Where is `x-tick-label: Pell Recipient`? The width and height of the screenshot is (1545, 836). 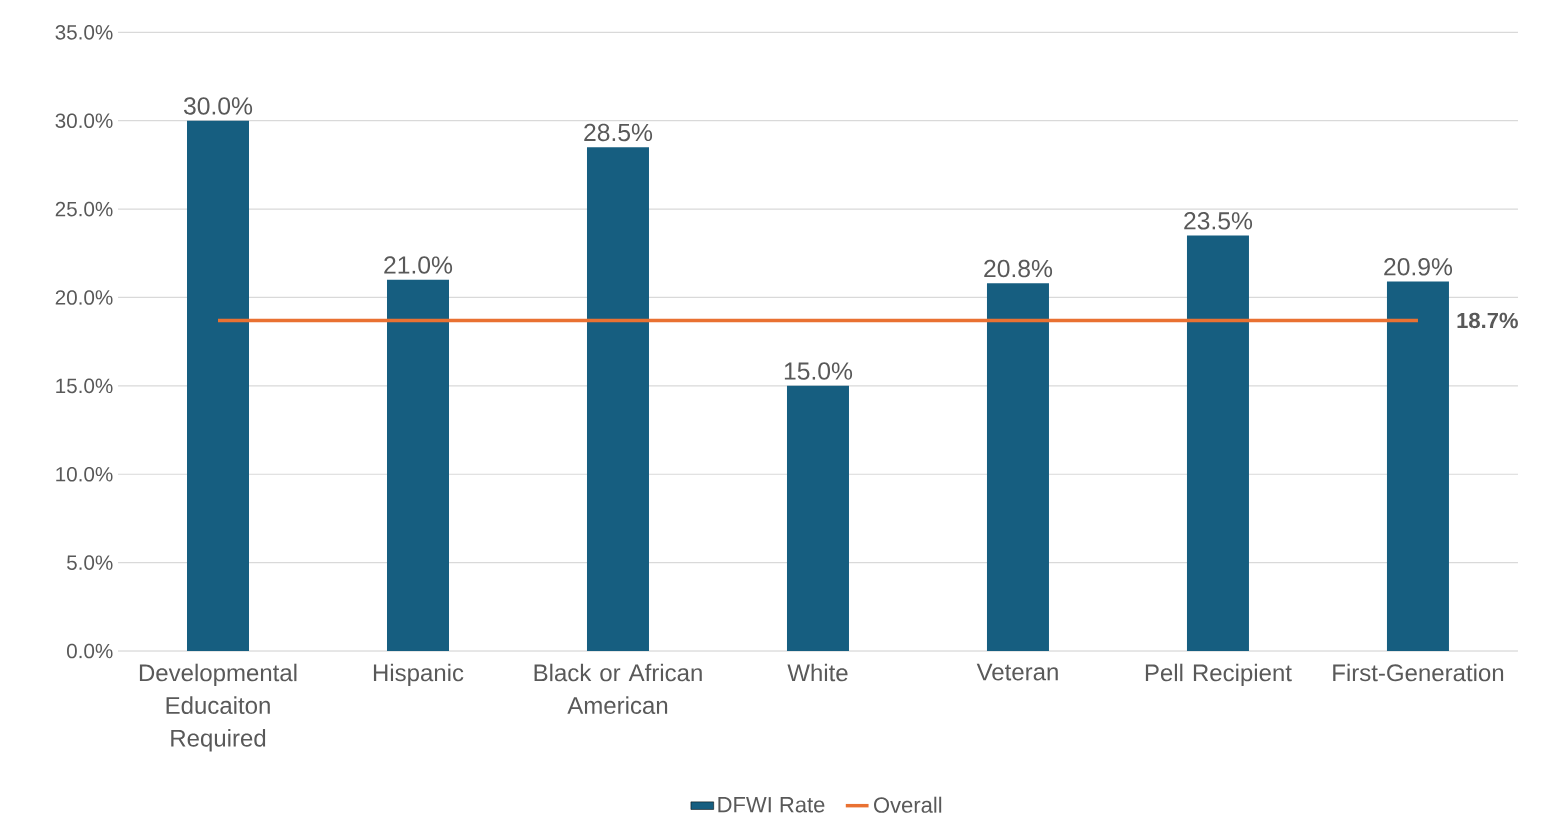
x-tick-label: Pell Recipient is located at coordinates (1218, 675).